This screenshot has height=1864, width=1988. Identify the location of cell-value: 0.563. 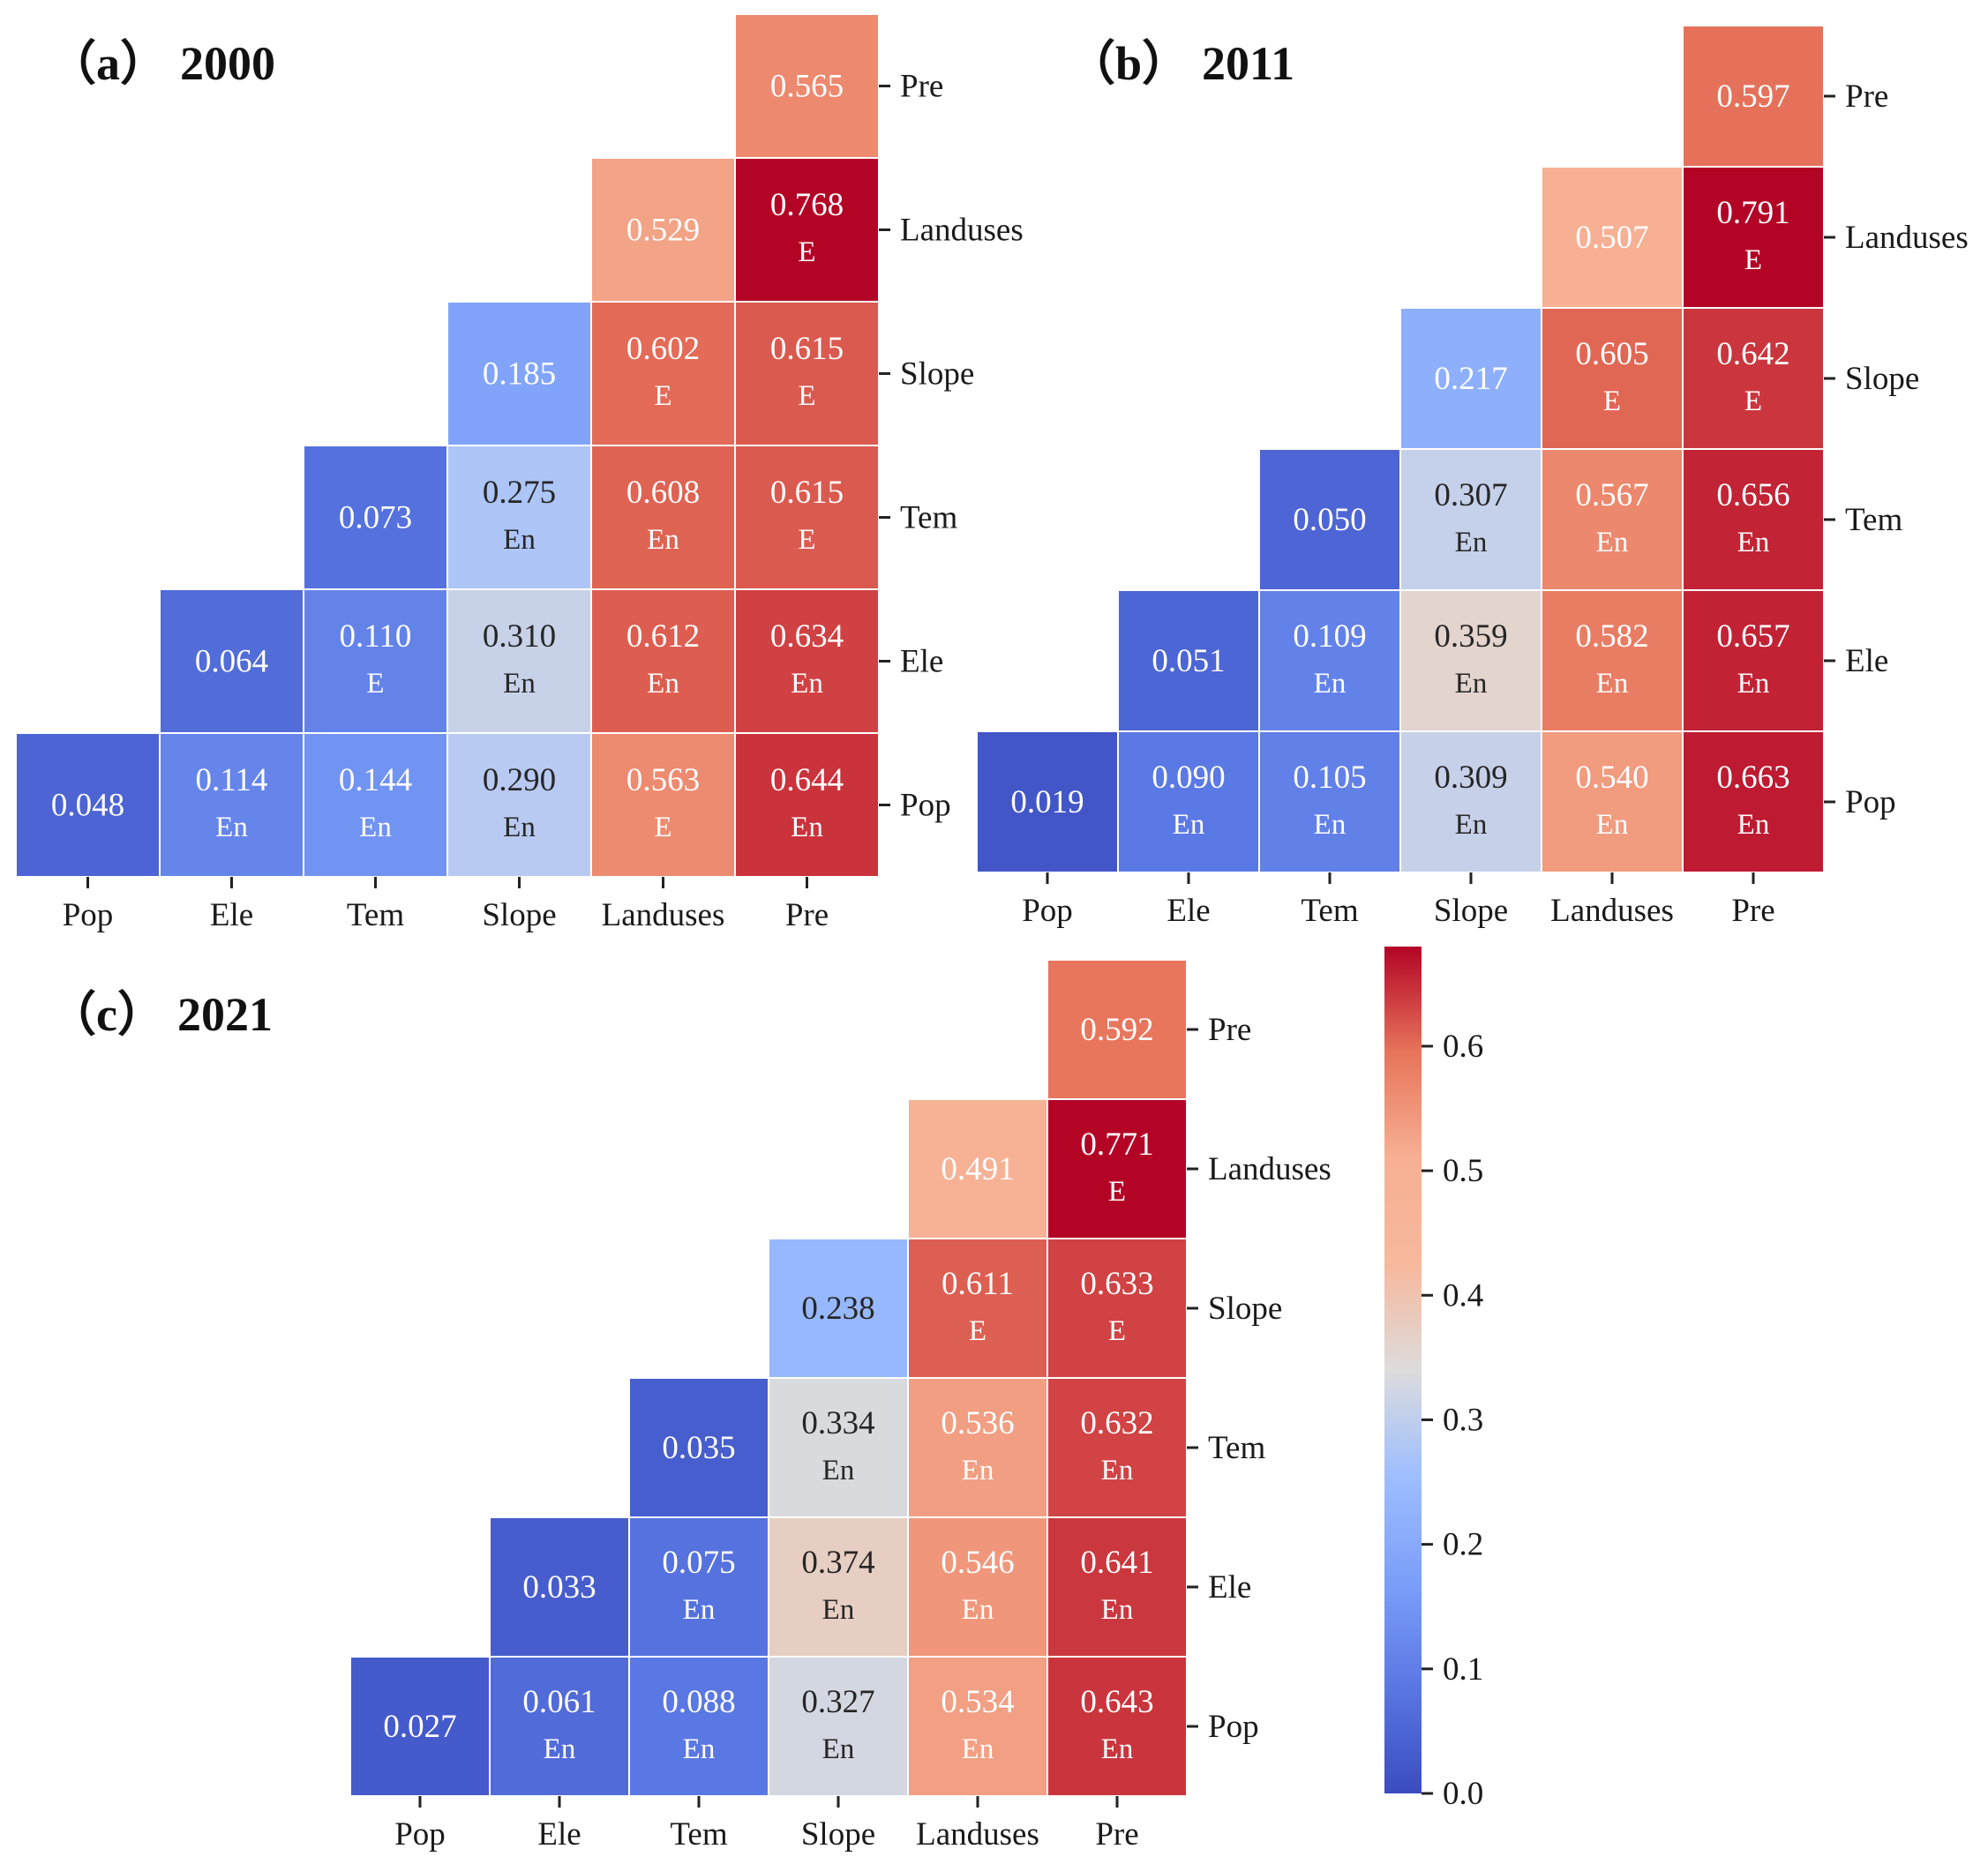
(663, 780).